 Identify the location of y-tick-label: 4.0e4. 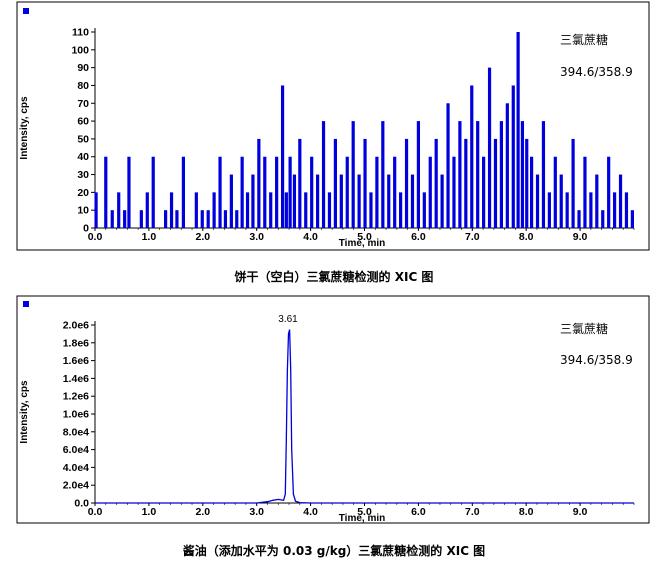
(76, 468).